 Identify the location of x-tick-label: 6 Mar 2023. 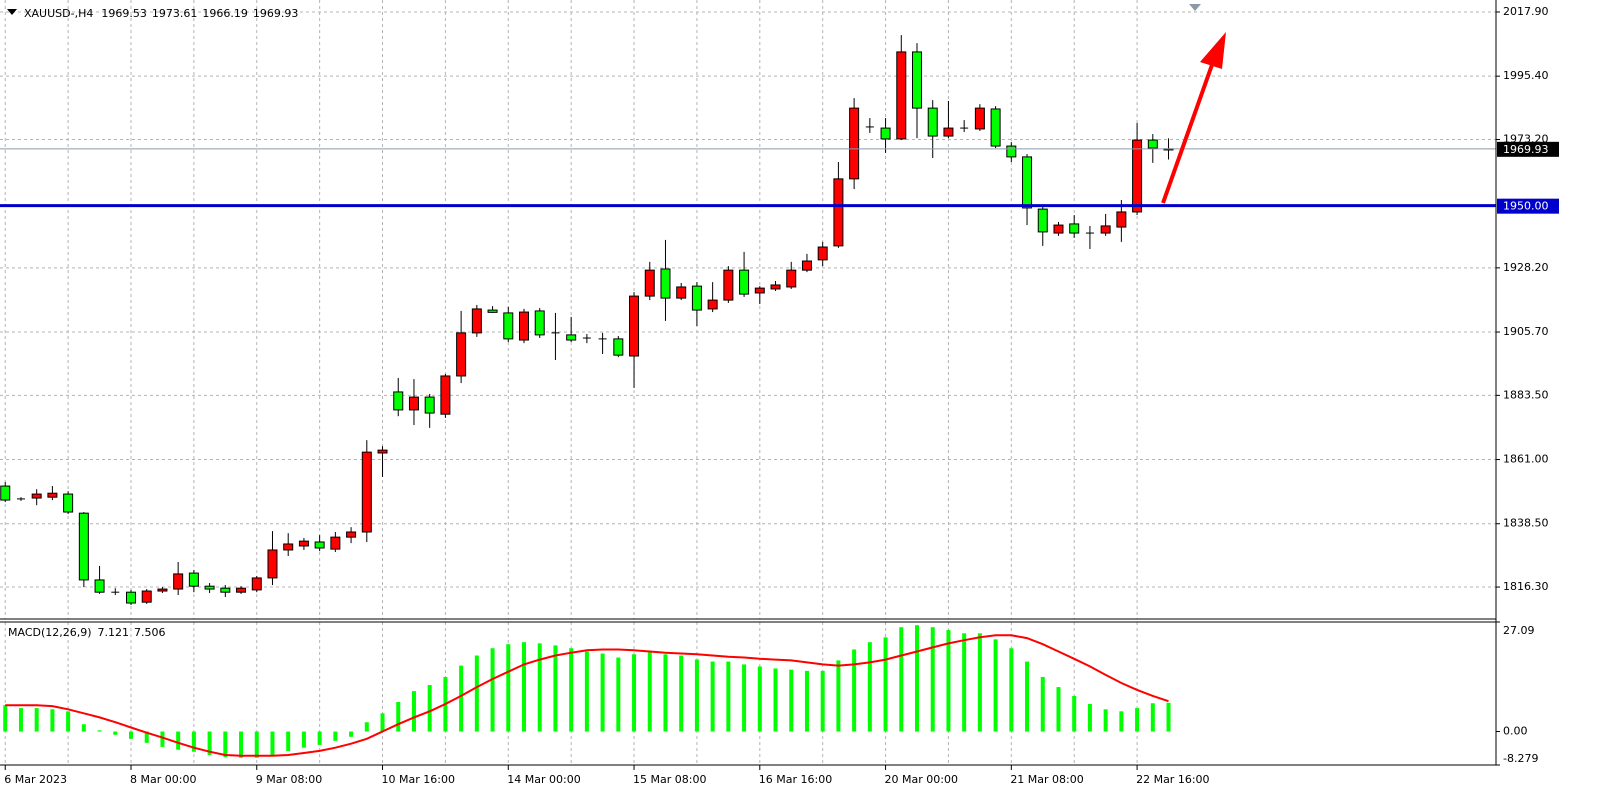
(35, 779).